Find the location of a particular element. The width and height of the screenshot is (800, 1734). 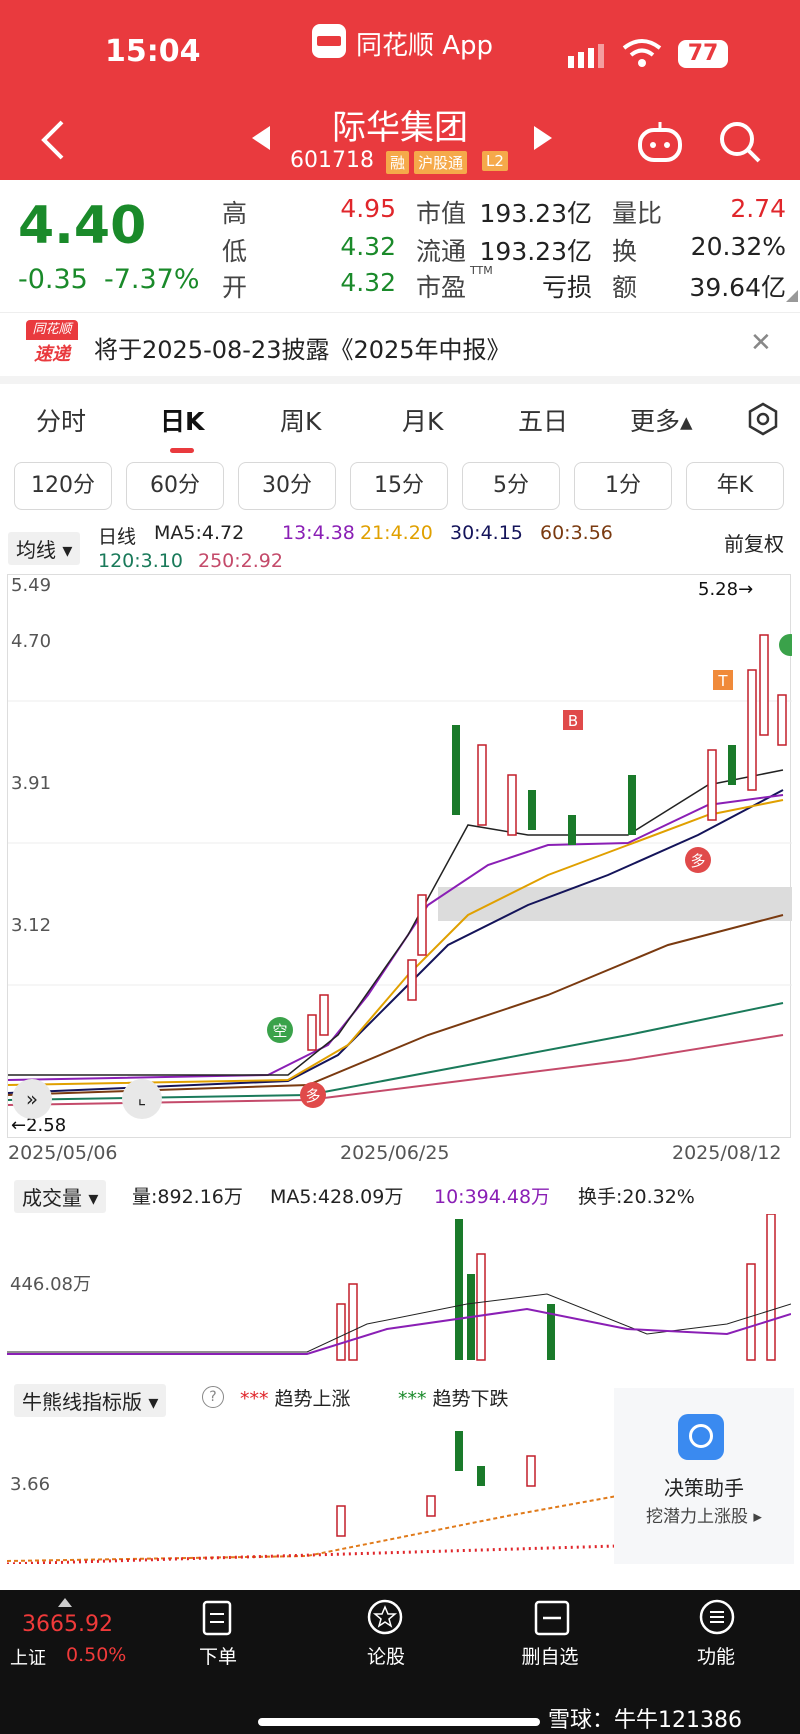

ma13-value: 13:4.38 is located at coordinates (318, 533).